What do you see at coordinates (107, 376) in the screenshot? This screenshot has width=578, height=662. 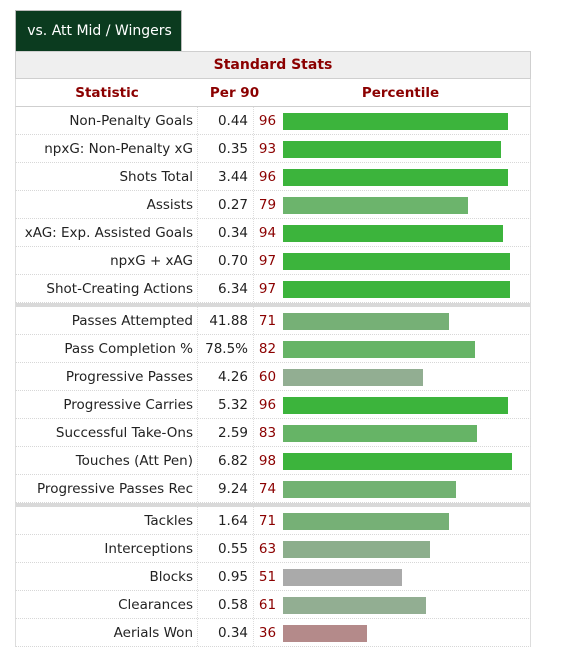 I see `statistic-name: Progressive Passes` at bounding box center [107, 376].